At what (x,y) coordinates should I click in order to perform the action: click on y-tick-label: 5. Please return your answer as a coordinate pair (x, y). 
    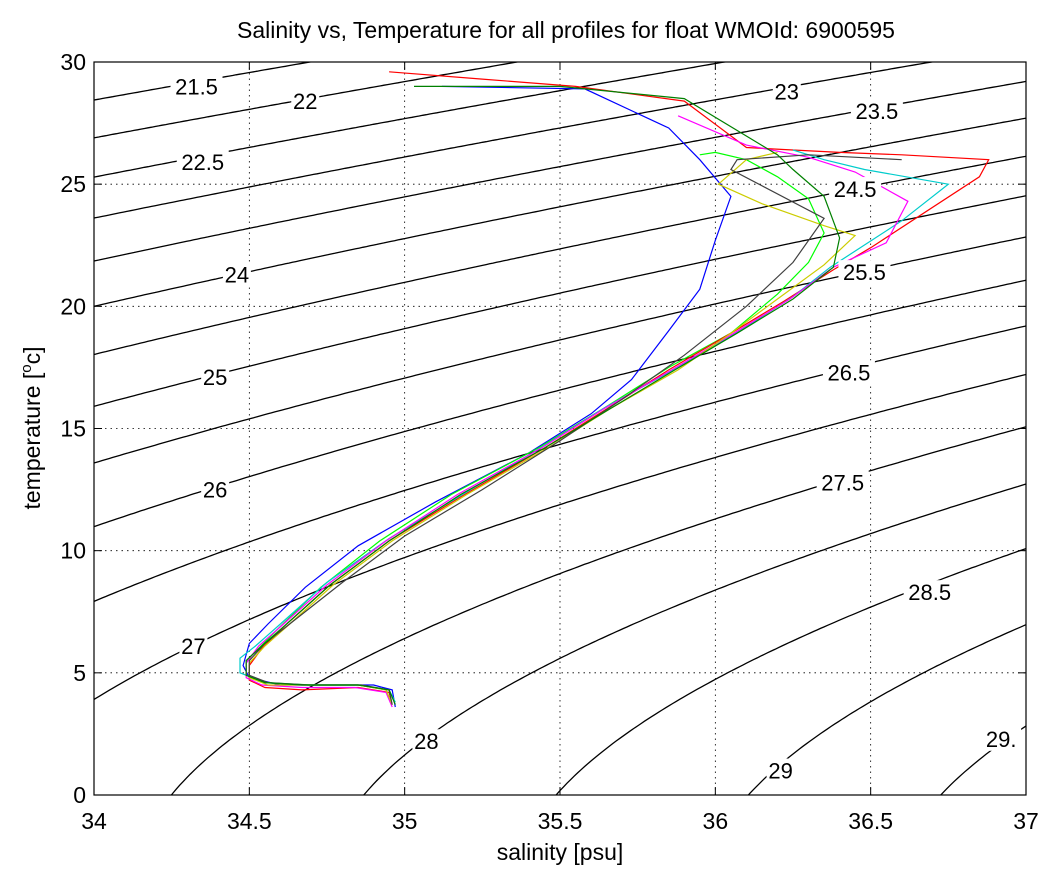
    Looking at the image, I should click on (79, 673).